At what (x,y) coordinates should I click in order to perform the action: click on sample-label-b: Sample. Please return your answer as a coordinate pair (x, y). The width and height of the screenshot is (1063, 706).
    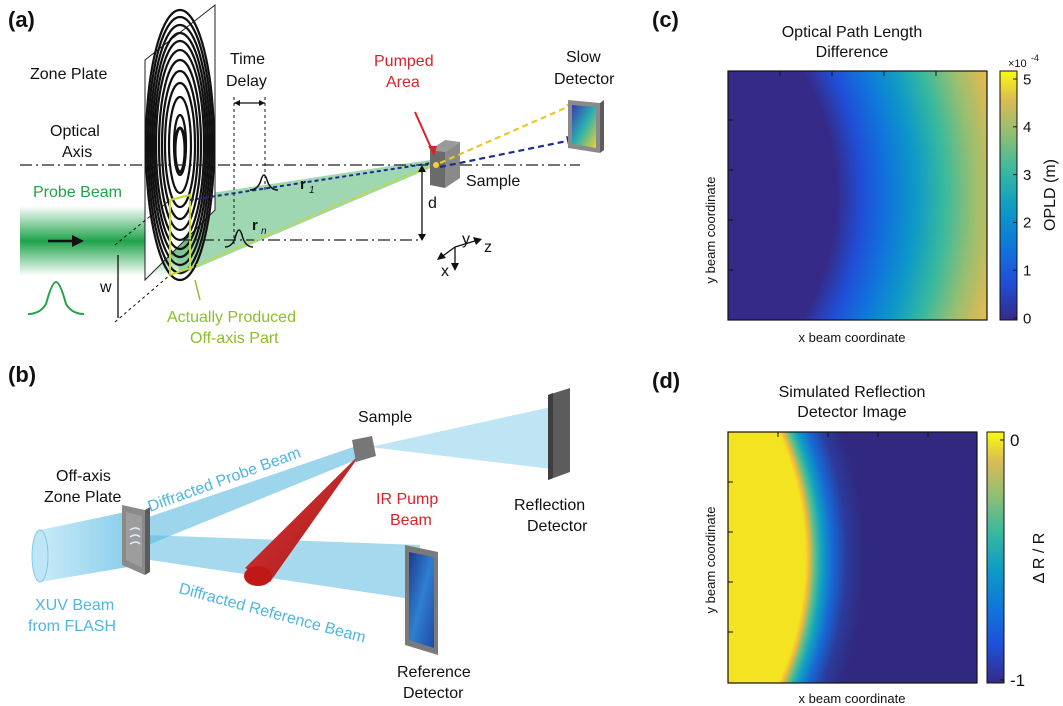
    Looking at the image, I should click on (385, 417).